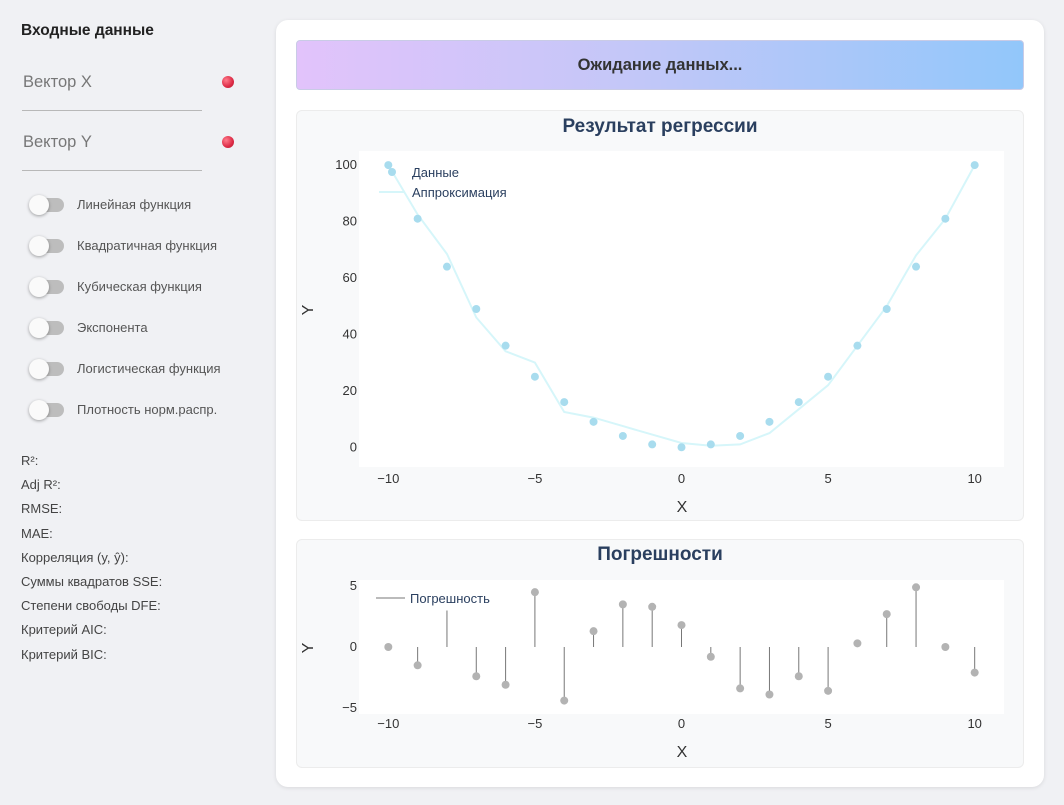 The width and height of the screenshot is (1064, 805). I want to click on x-axis-label: X, so click(682, 752).